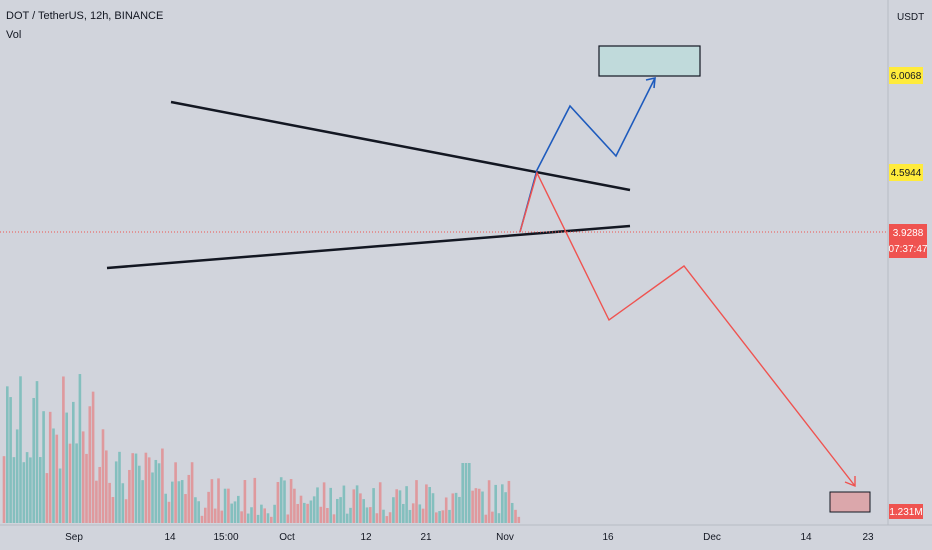 This screenshot has height=550, width=932. I want to click on triangle-upper-trendline, so click(400, 146).